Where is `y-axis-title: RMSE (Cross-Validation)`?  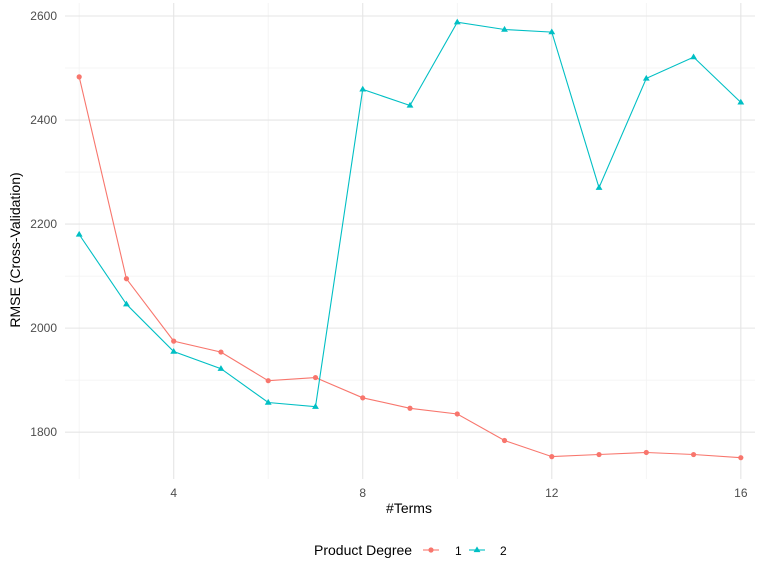
y-axis-title: RMSE (Cross-Validation) is located at coordinates (15, 249).